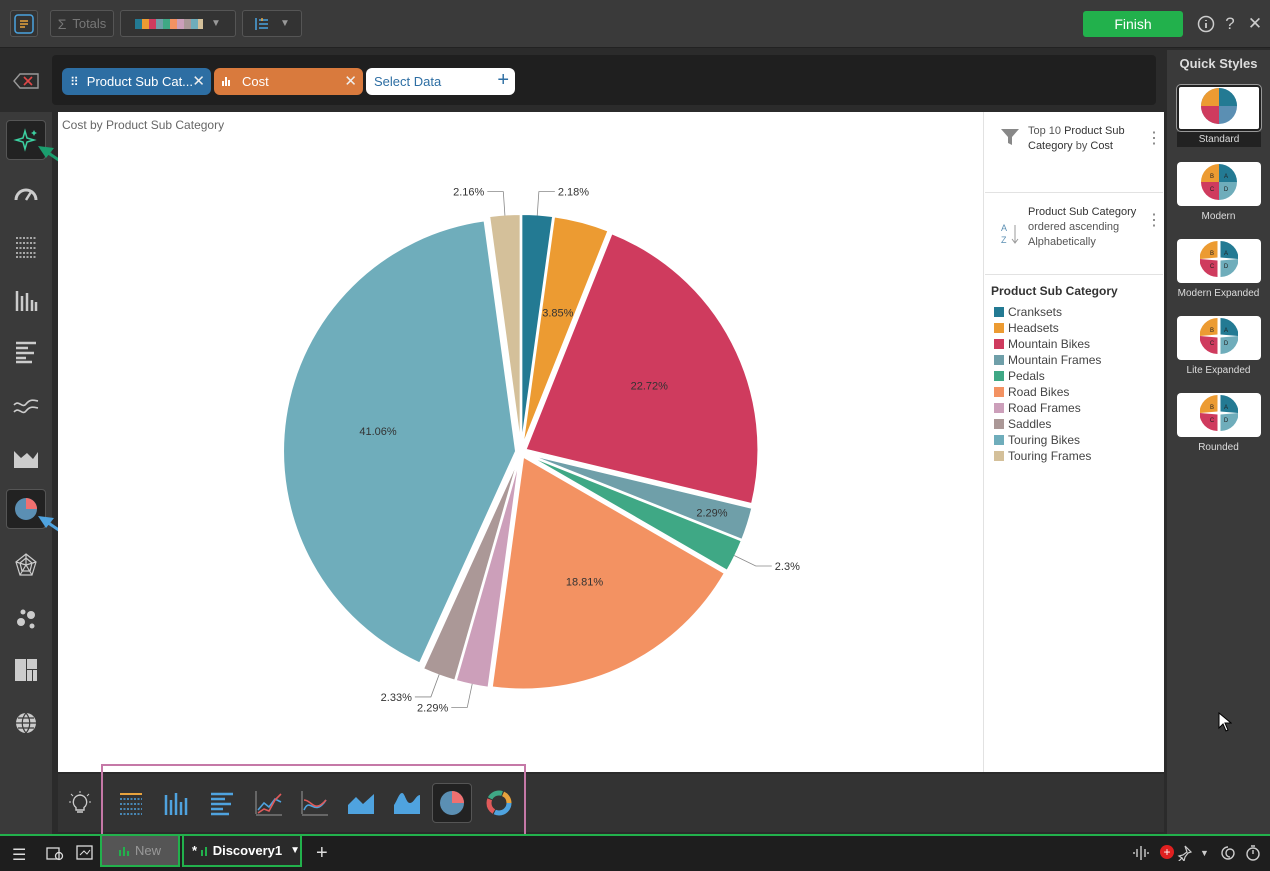 The image size is (1270, 871). What do you see at coordinates (565, 331) in the screenshot?
I see `pie-slice-headsets` at bounding box center [565, 331].